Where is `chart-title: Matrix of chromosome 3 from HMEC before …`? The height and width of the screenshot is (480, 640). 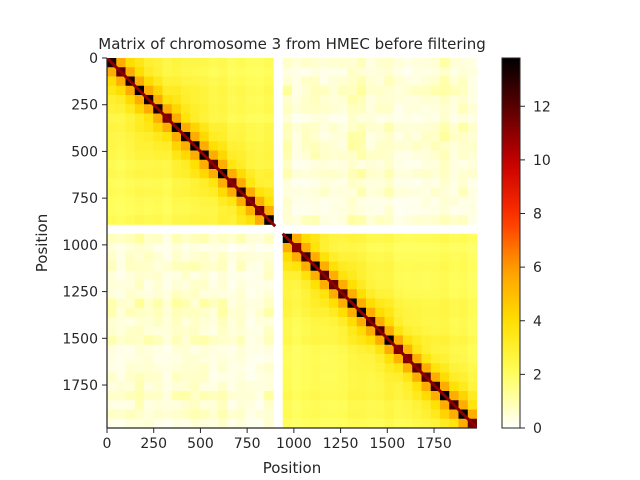 chart-title: Matrix of chromosome 3 from HMEC before … is located at coordinates (291, 44).